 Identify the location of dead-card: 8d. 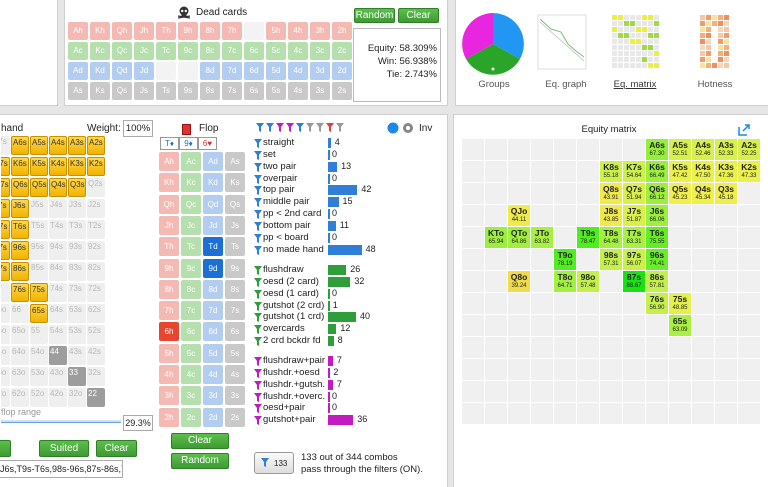
(210, 71).